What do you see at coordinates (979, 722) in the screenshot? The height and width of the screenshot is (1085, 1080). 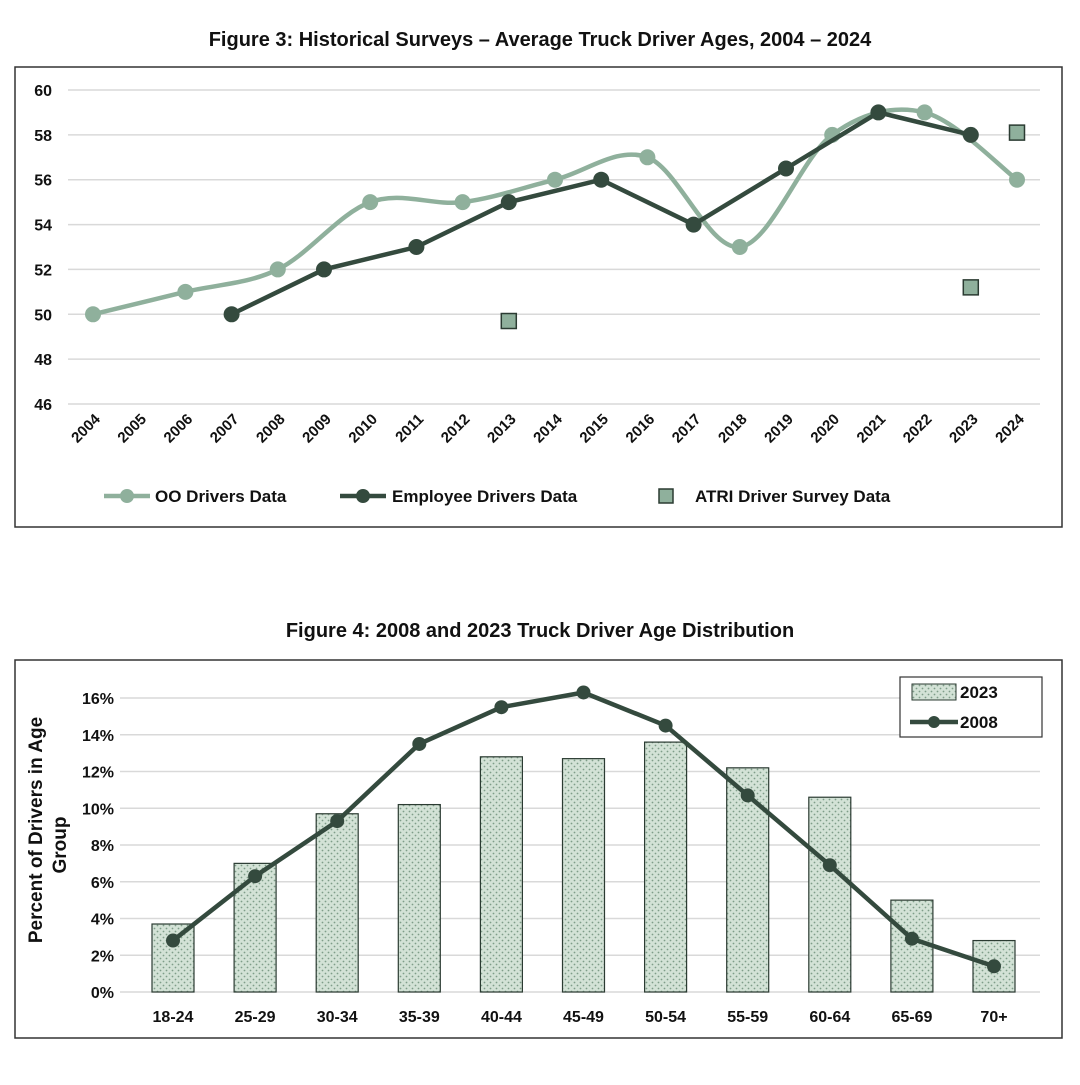 I see `legend-2008-label: 2008` at bounding box center [979, 722].